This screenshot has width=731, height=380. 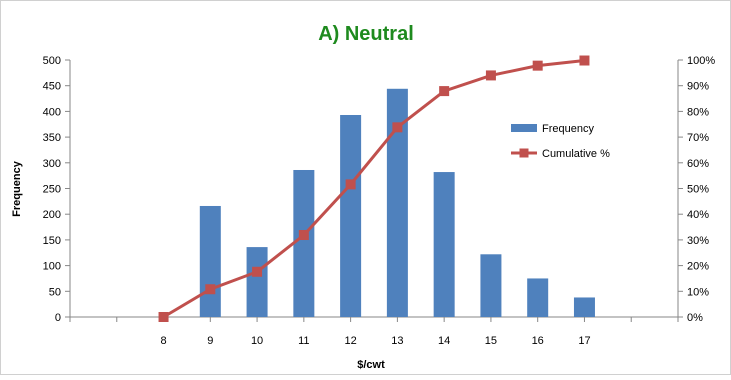 I want to click on y-axis-right-tick-label: 20%, so click(x=698, y=267).